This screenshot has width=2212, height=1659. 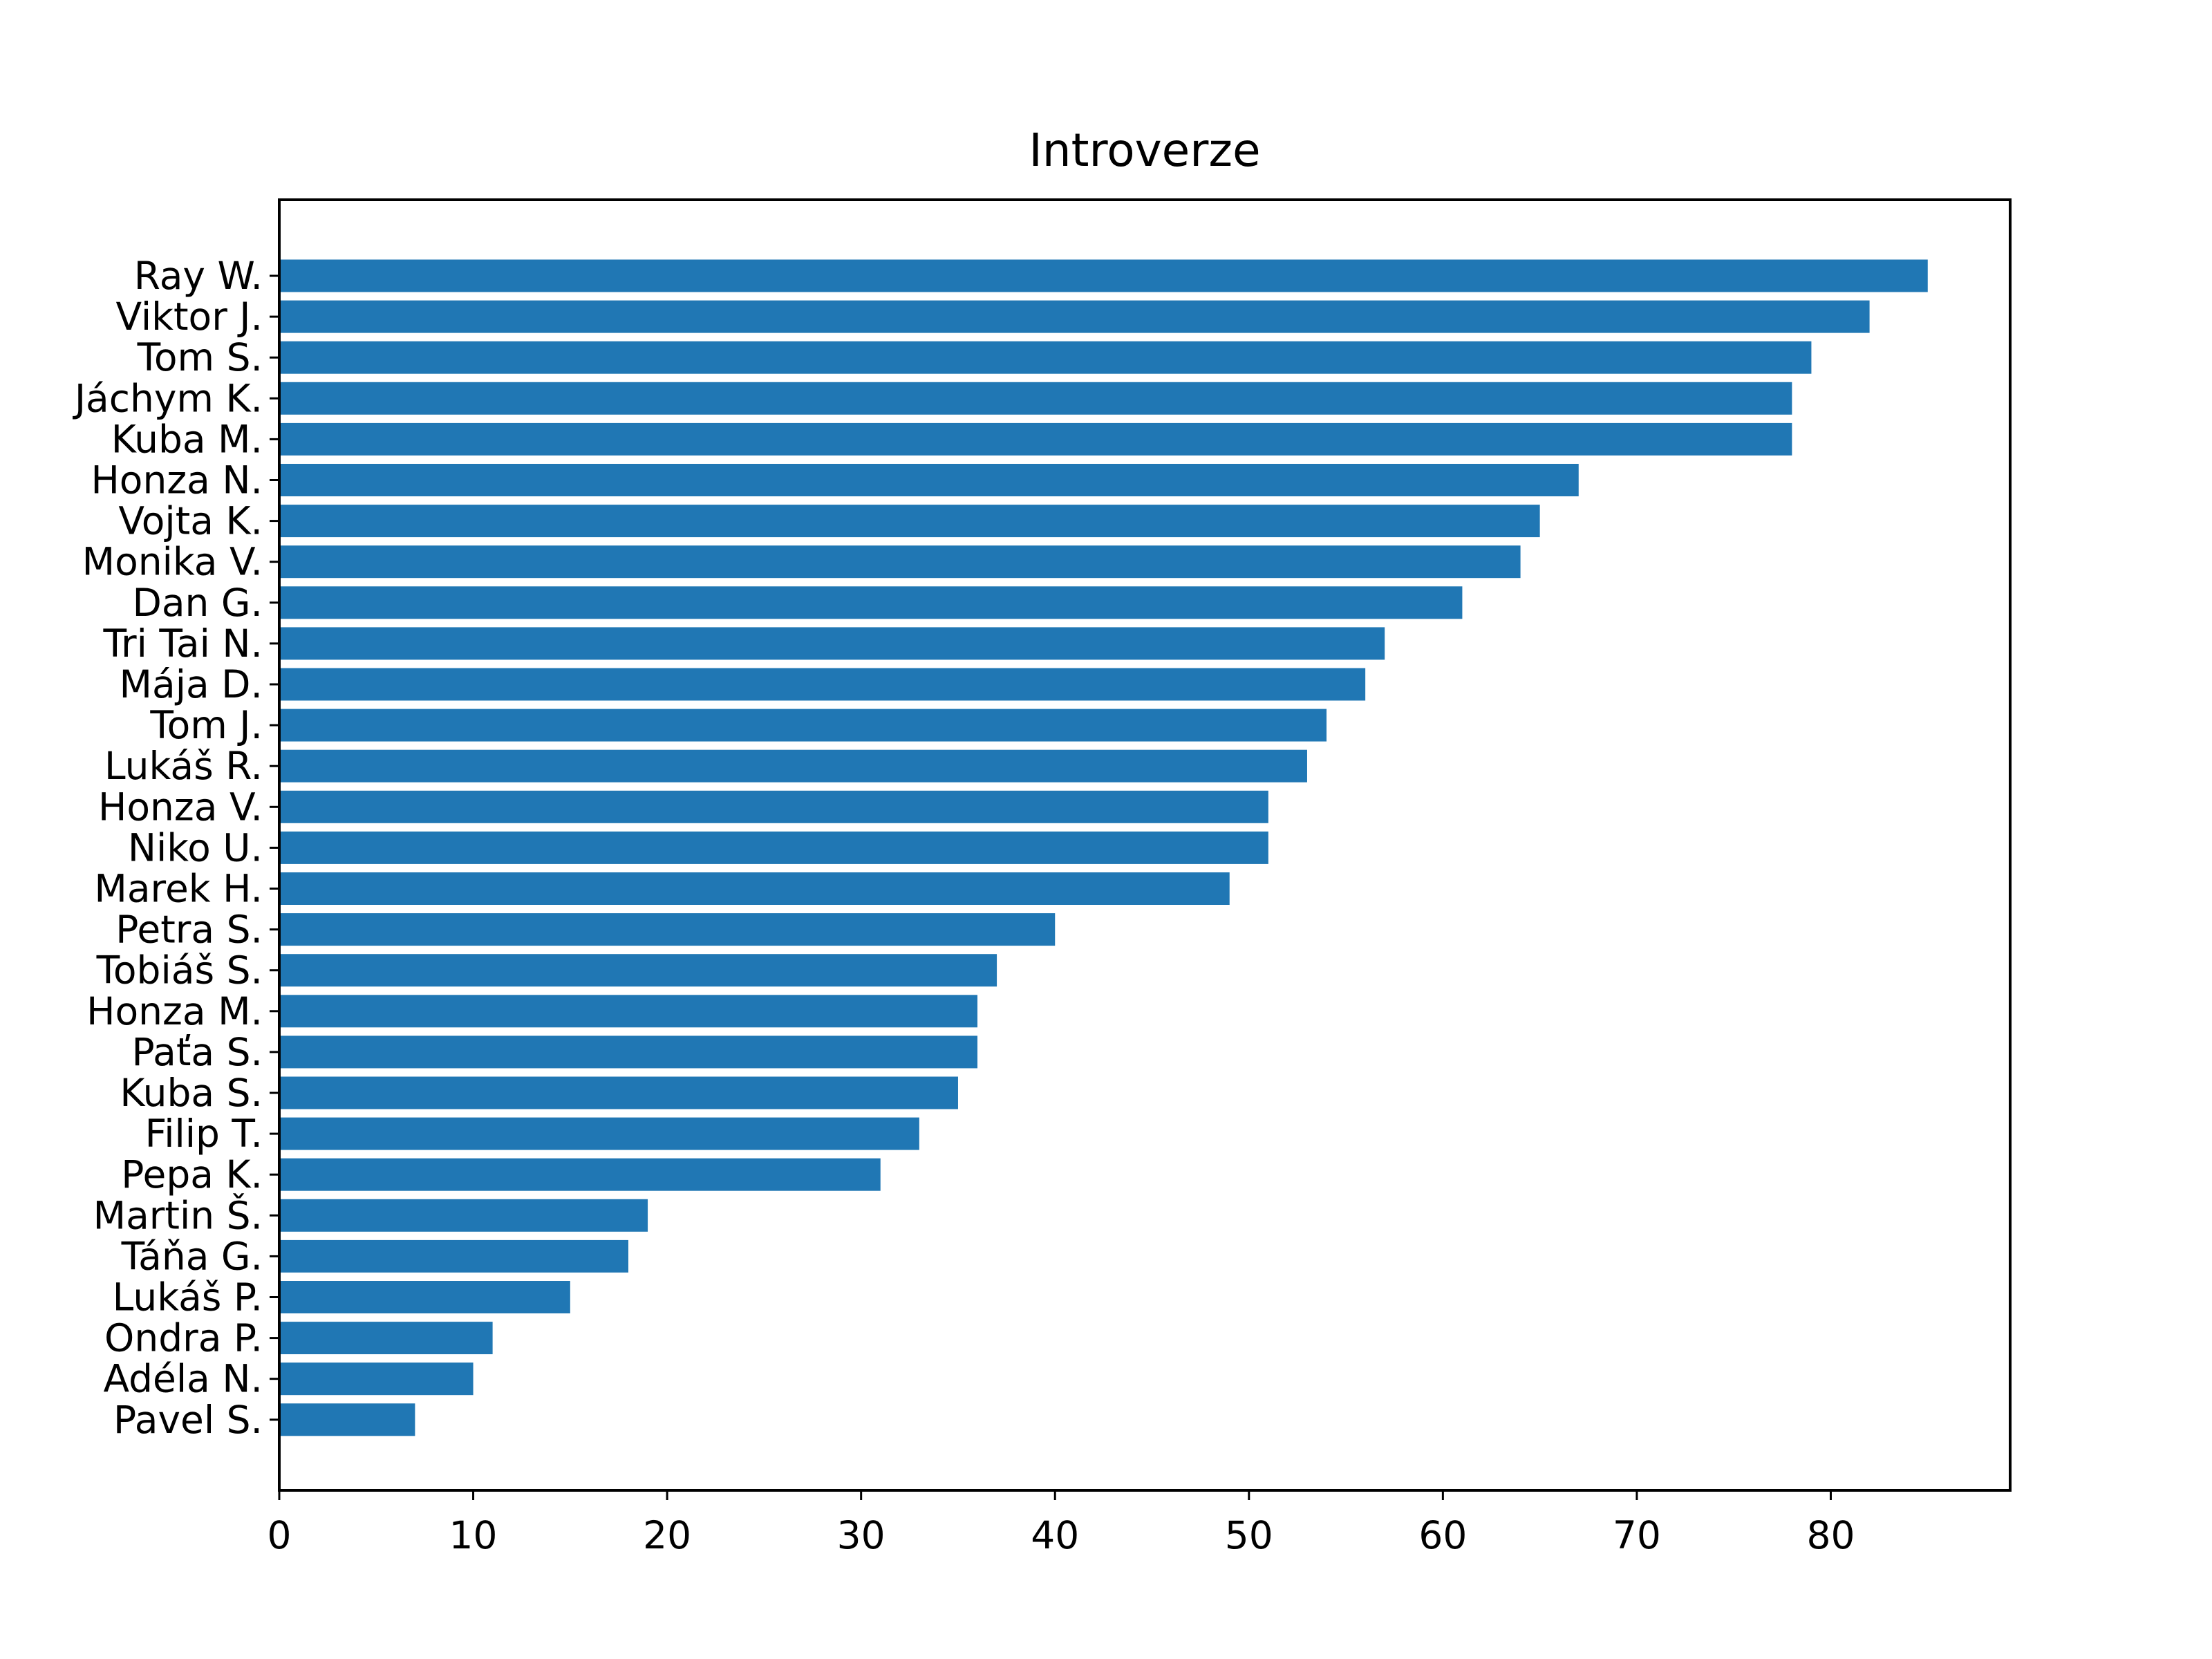 I want to click on y-tick-label: Honza N., so click(x=177, y=481).